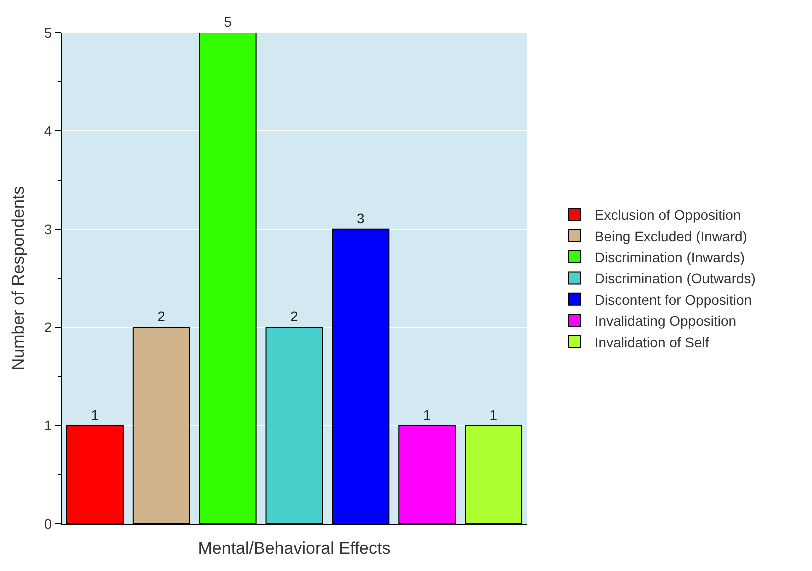  Describe the element at coordinates (18, 278) in the screenshot. I see `y-axis-title: Number of Respondents` at that location.